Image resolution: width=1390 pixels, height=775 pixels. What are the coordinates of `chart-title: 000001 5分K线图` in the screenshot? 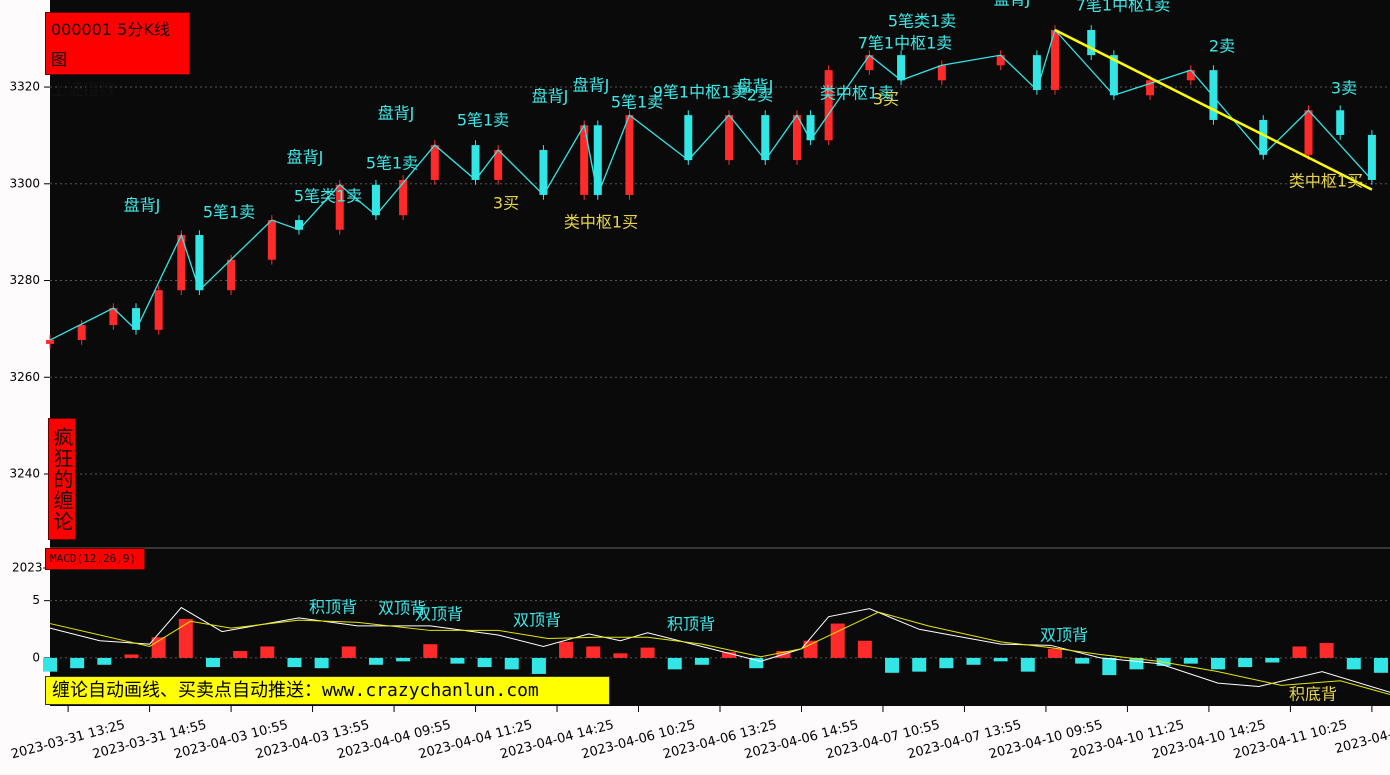 It's located at (110, 44).